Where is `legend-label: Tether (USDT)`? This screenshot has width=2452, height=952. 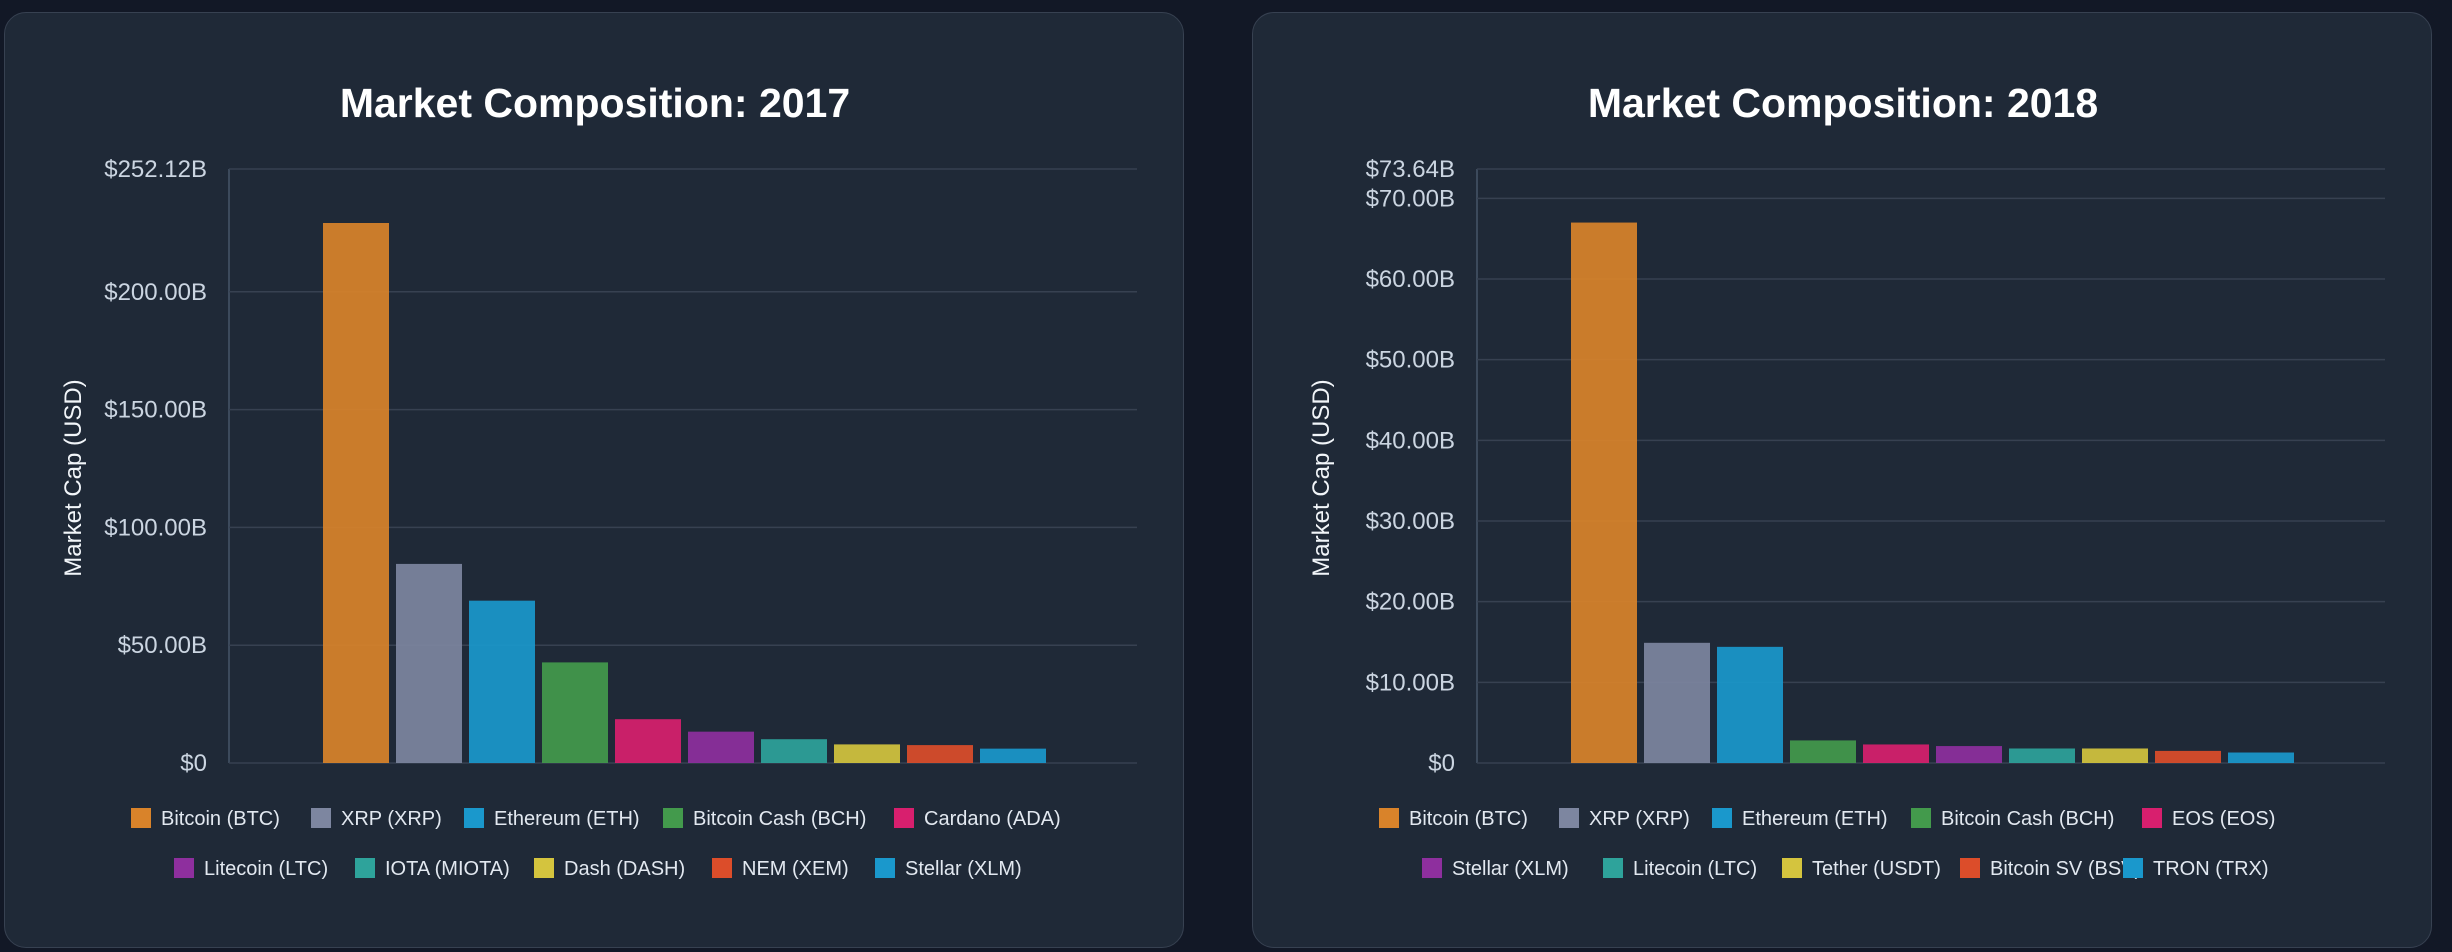
legend-label: Tether (USDT) is located at coordinates (1876, 869).